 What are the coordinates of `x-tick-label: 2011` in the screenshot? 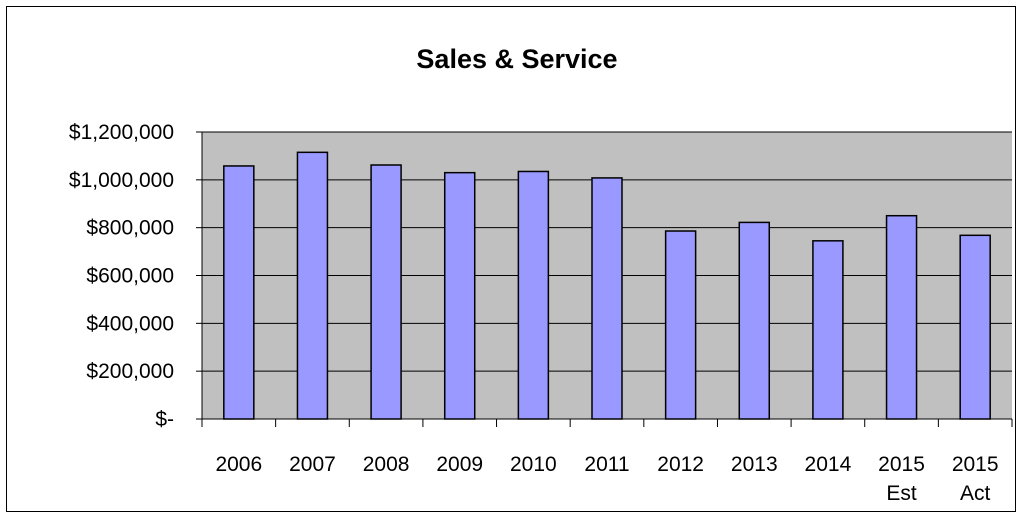 It's located at (606, 464).